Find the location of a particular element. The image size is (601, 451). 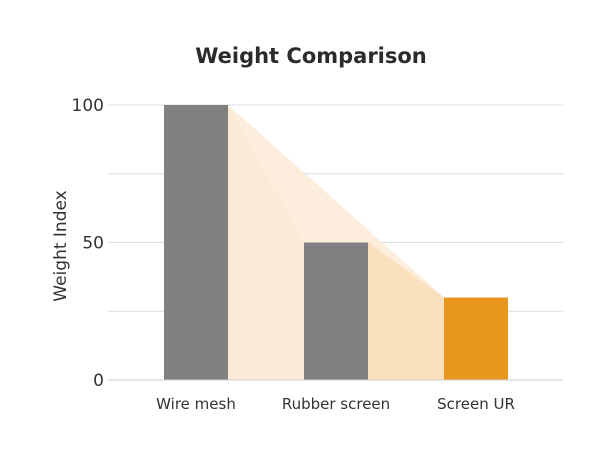

x-tick-label: Rubber screen is located at coordinates (336, 404).